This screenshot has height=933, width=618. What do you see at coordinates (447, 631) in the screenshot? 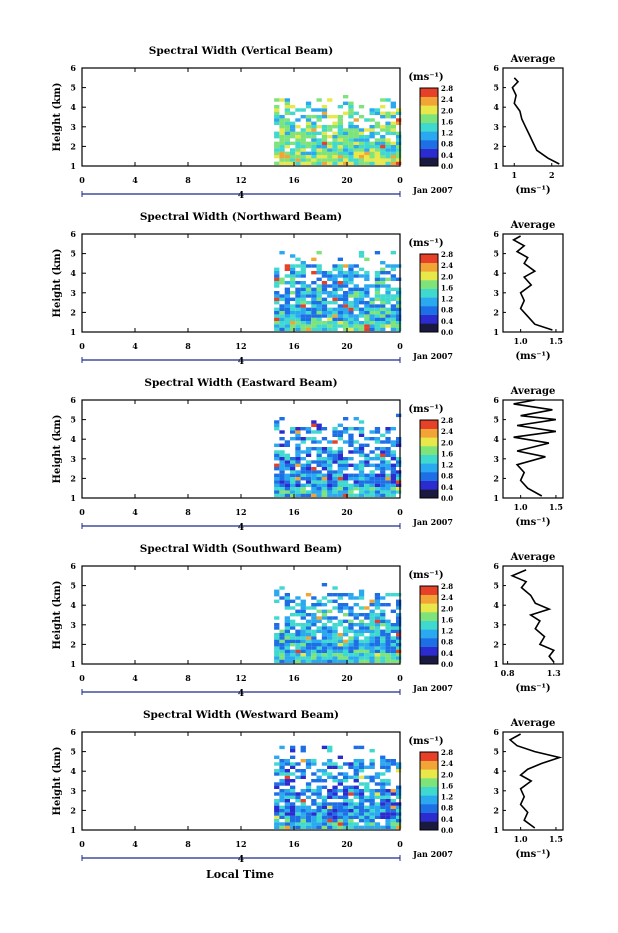
I see `colorbar-tick-label: 1.2` at bounding box center [447, 631].